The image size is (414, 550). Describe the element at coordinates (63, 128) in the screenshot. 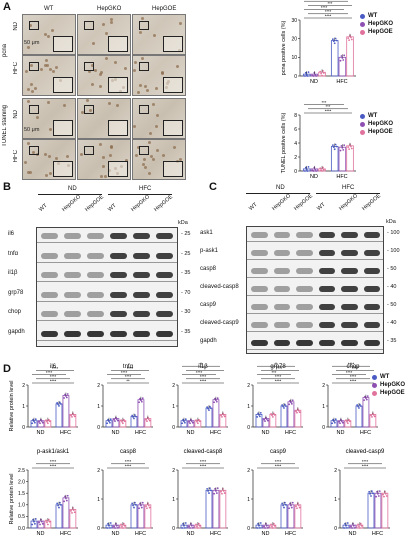

I see `zoom-inset` at that location.